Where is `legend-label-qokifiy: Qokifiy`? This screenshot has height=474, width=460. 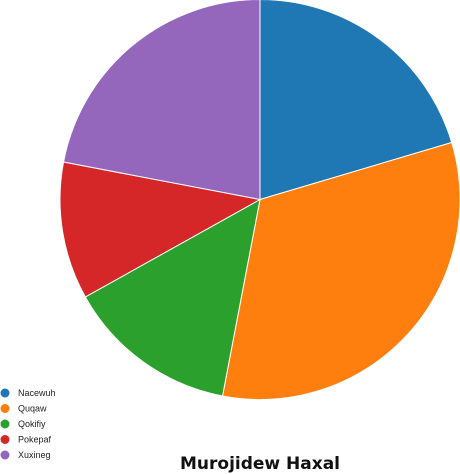 legend-label-qokifiy: Qokifiy is located at coordinates (32, 424).